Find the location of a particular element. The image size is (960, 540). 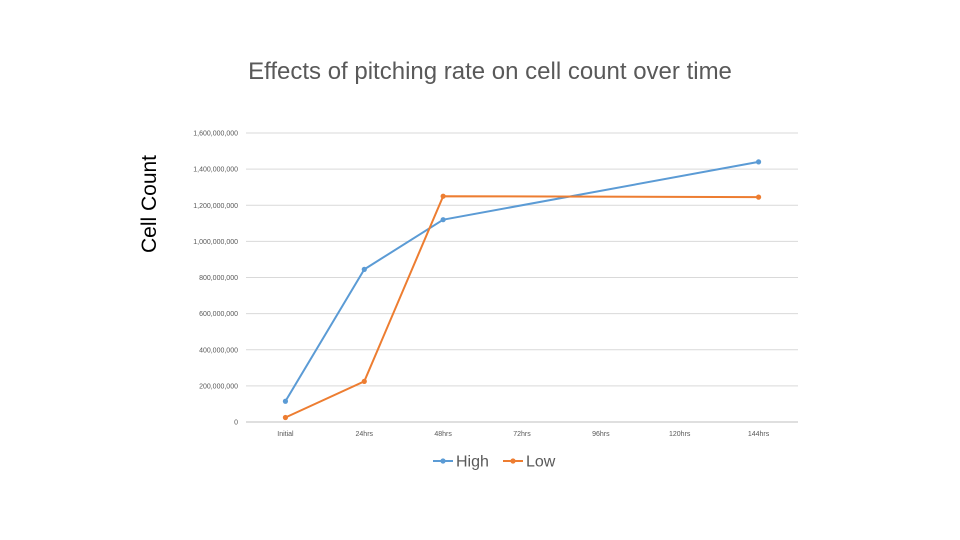

legend-label-high: High is located at coordinates (472, 462).